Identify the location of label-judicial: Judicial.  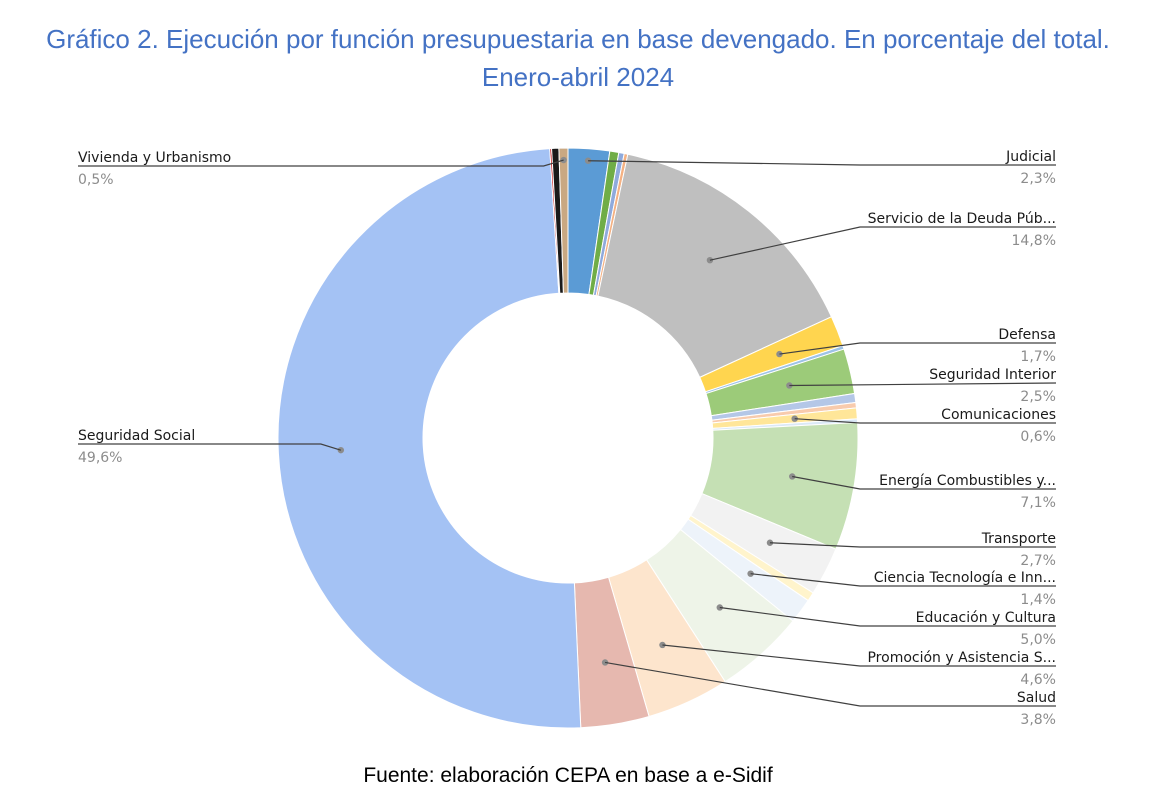
(1030, 157).